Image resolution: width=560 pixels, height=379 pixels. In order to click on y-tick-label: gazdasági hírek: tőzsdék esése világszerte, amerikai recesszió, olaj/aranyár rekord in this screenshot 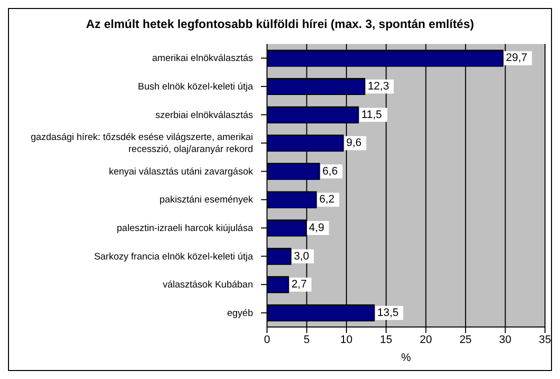, I will do `click(141, 143)`.